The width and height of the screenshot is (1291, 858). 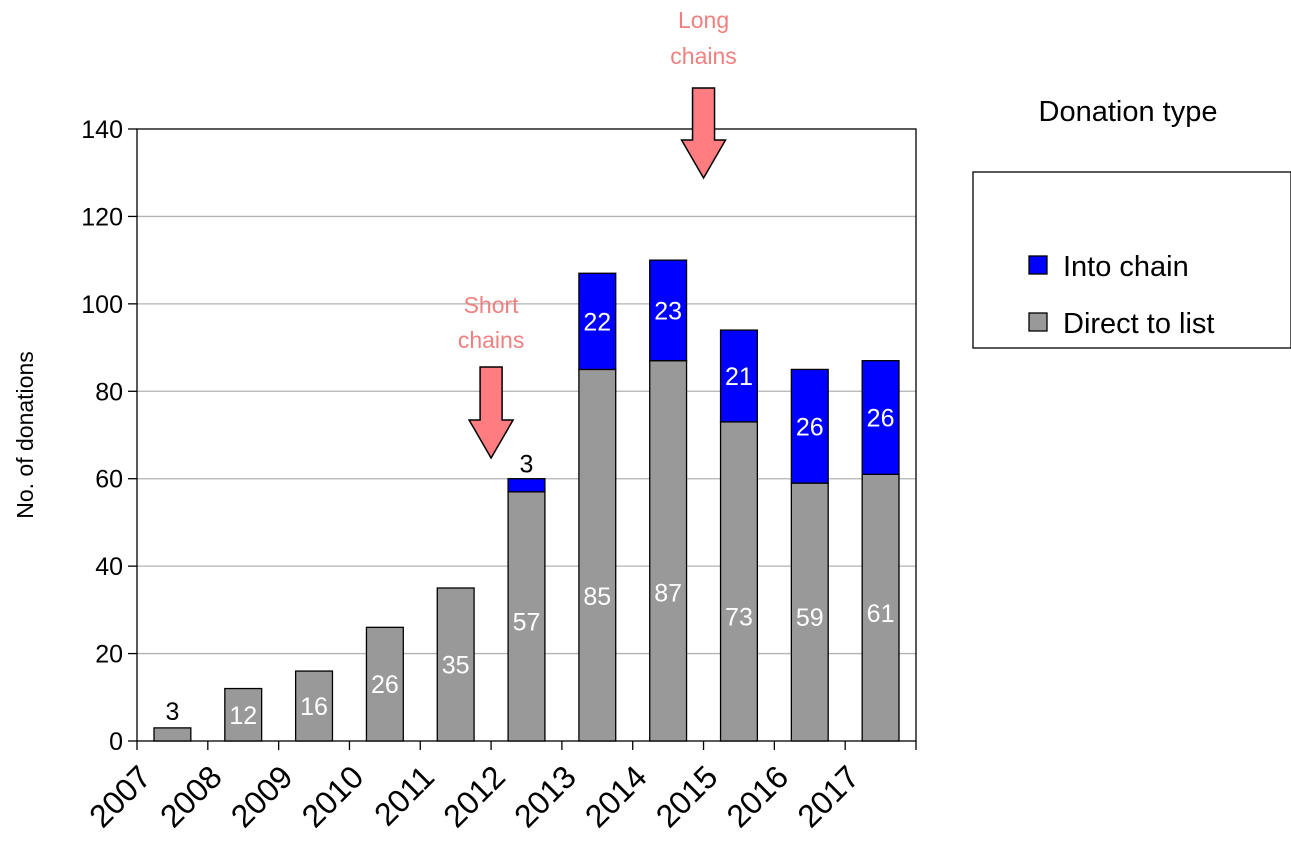 I want to click on y-axis-label: No. of donations, so click(x=25, y=435).